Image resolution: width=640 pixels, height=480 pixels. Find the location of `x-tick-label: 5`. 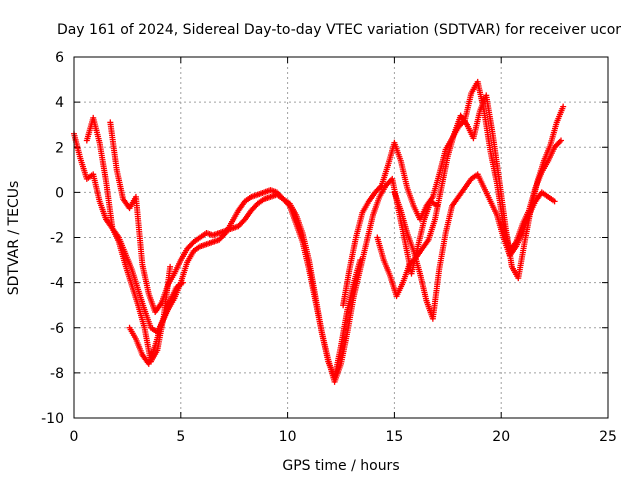

x-tick-label: 5 is located at coordinates (180, 437).